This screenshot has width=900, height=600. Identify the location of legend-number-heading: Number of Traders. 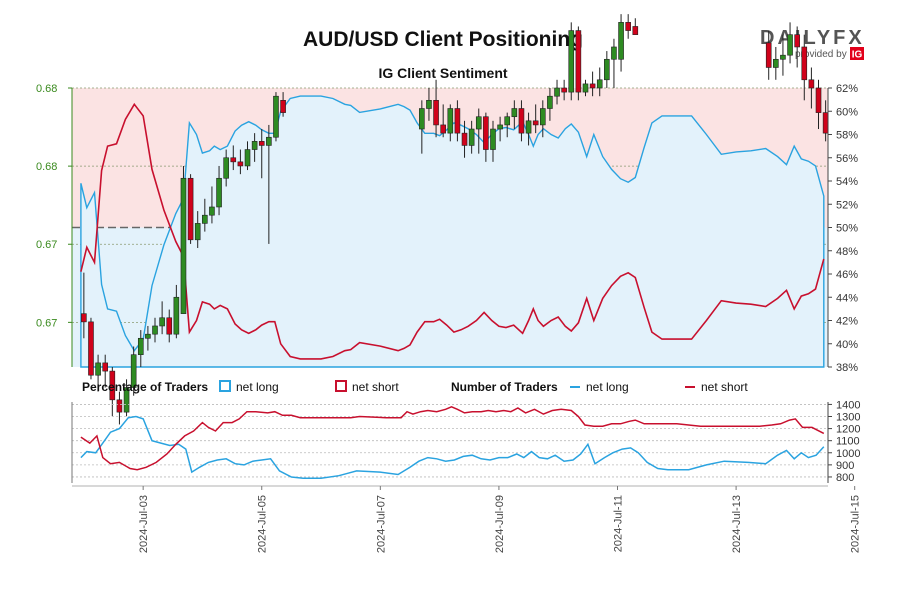
(504, 387).